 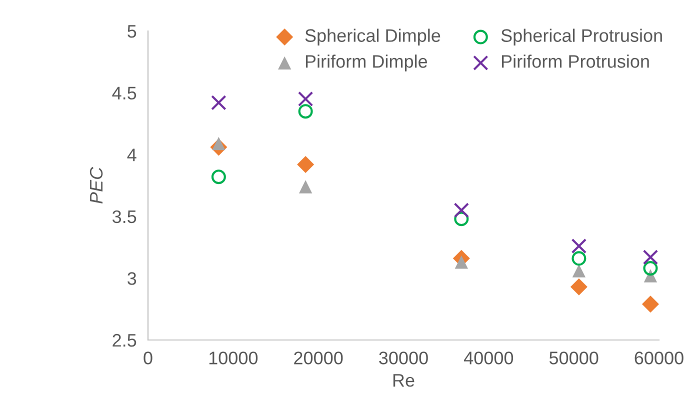 What do you see at coordinates (132, 31) in the screenshot?
I see `y-tick-label: 5` at bounding box center [132, 31].